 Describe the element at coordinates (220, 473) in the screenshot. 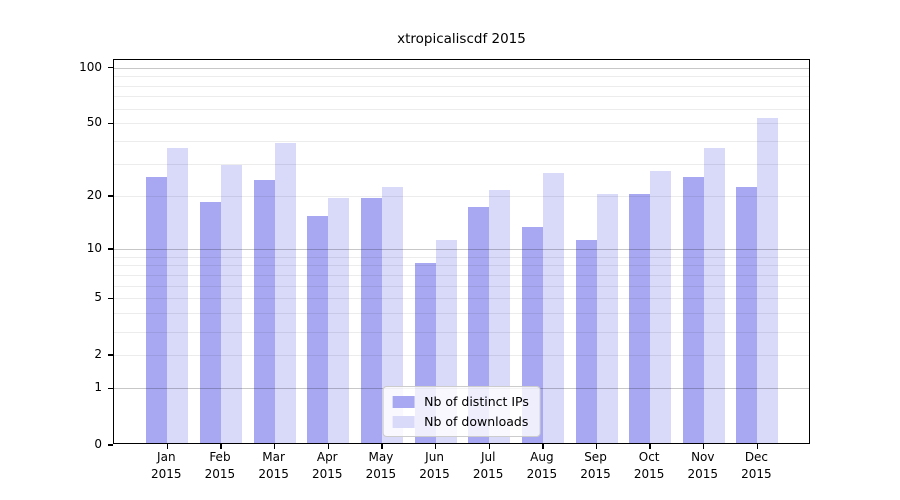

I see `x-tick-year-feb: 2015` at that location.